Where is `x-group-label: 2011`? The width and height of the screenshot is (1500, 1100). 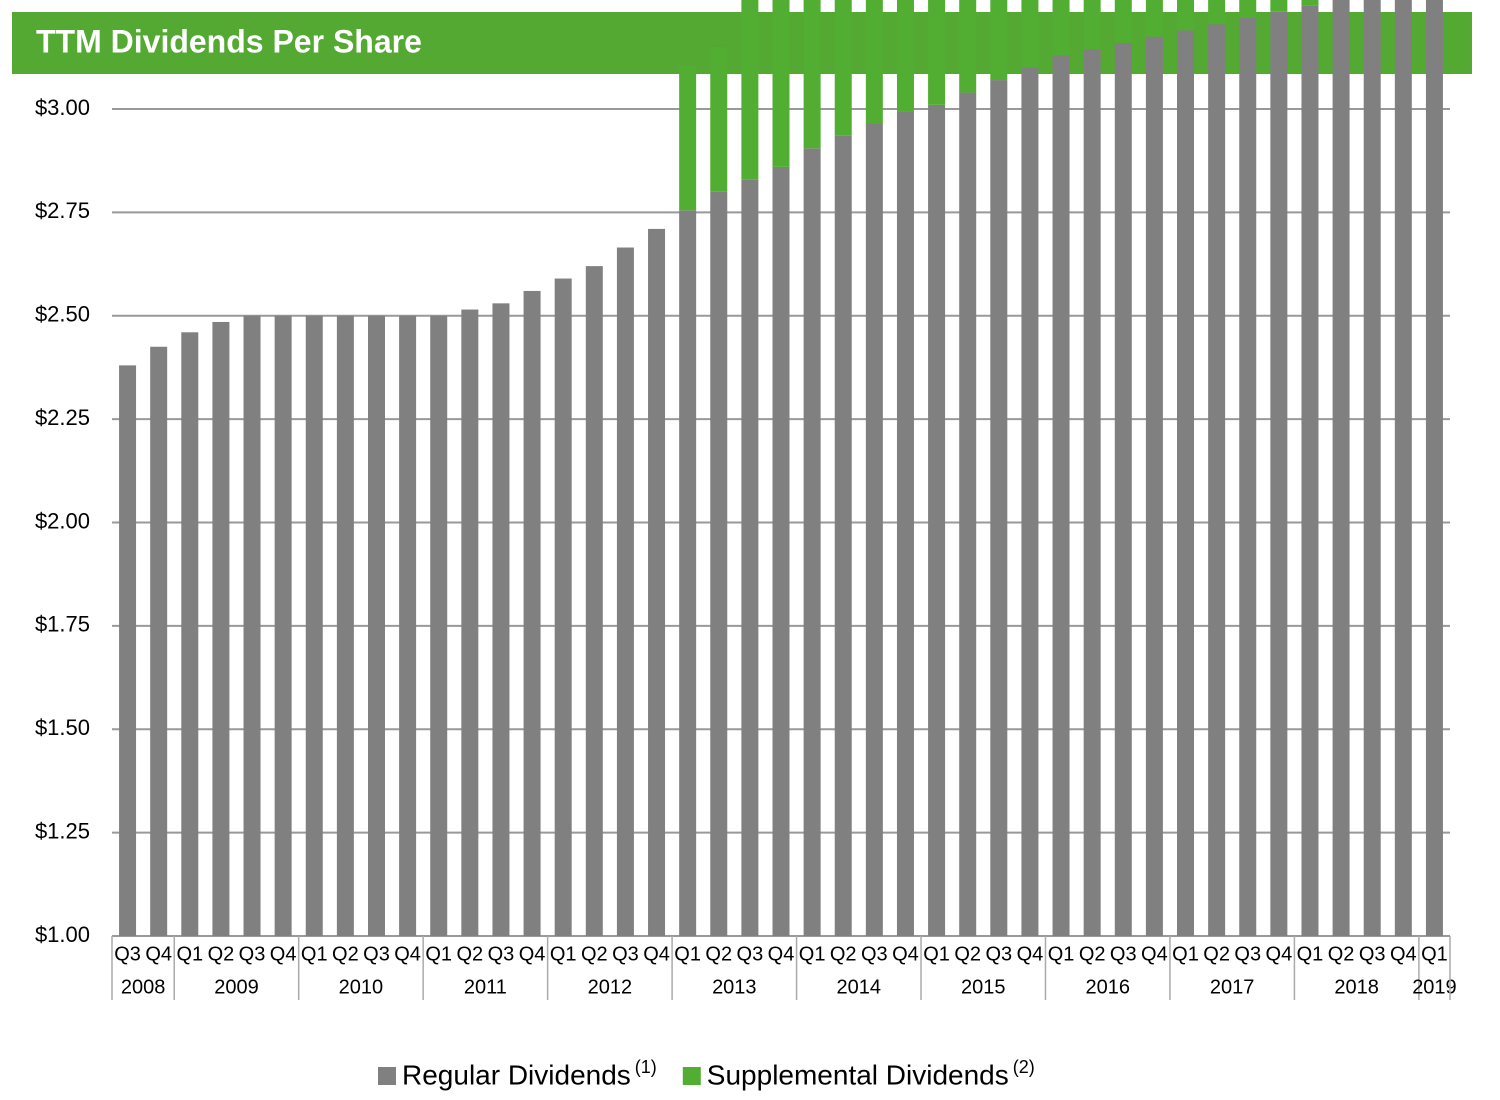 x-group-label: 2011 is located at coordinates (485, 987).